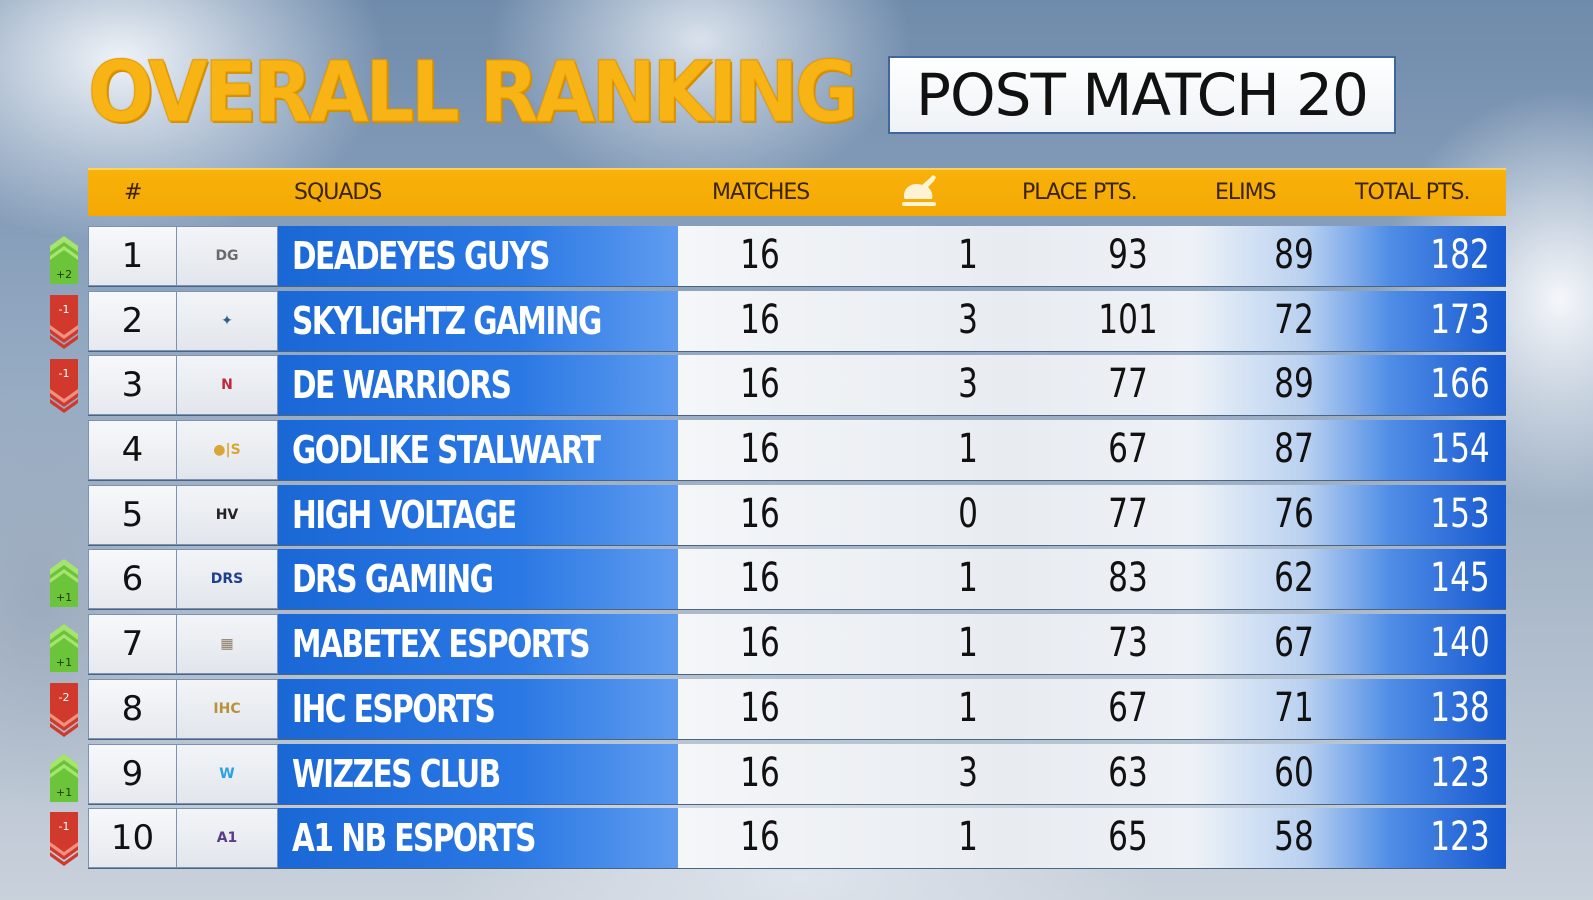  Describe the element at coordinates (132, 644) in the screenshot. I see `rank-value: 7` at that location.